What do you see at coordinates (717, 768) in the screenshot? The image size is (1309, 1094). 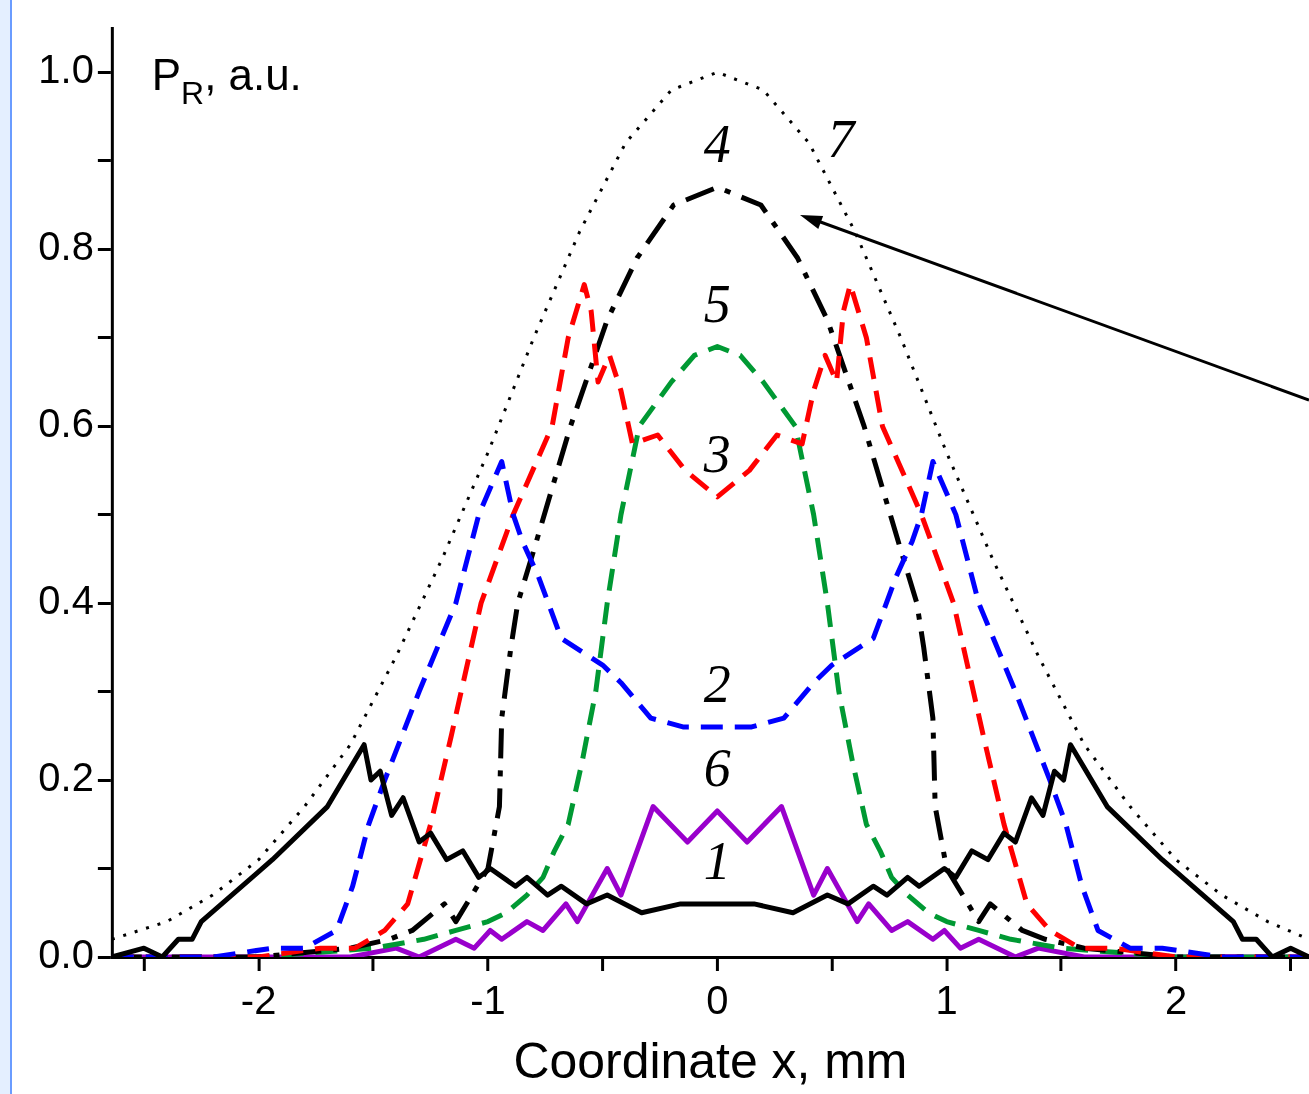 I see `series-label: 6` at bounding box center [717, 768].